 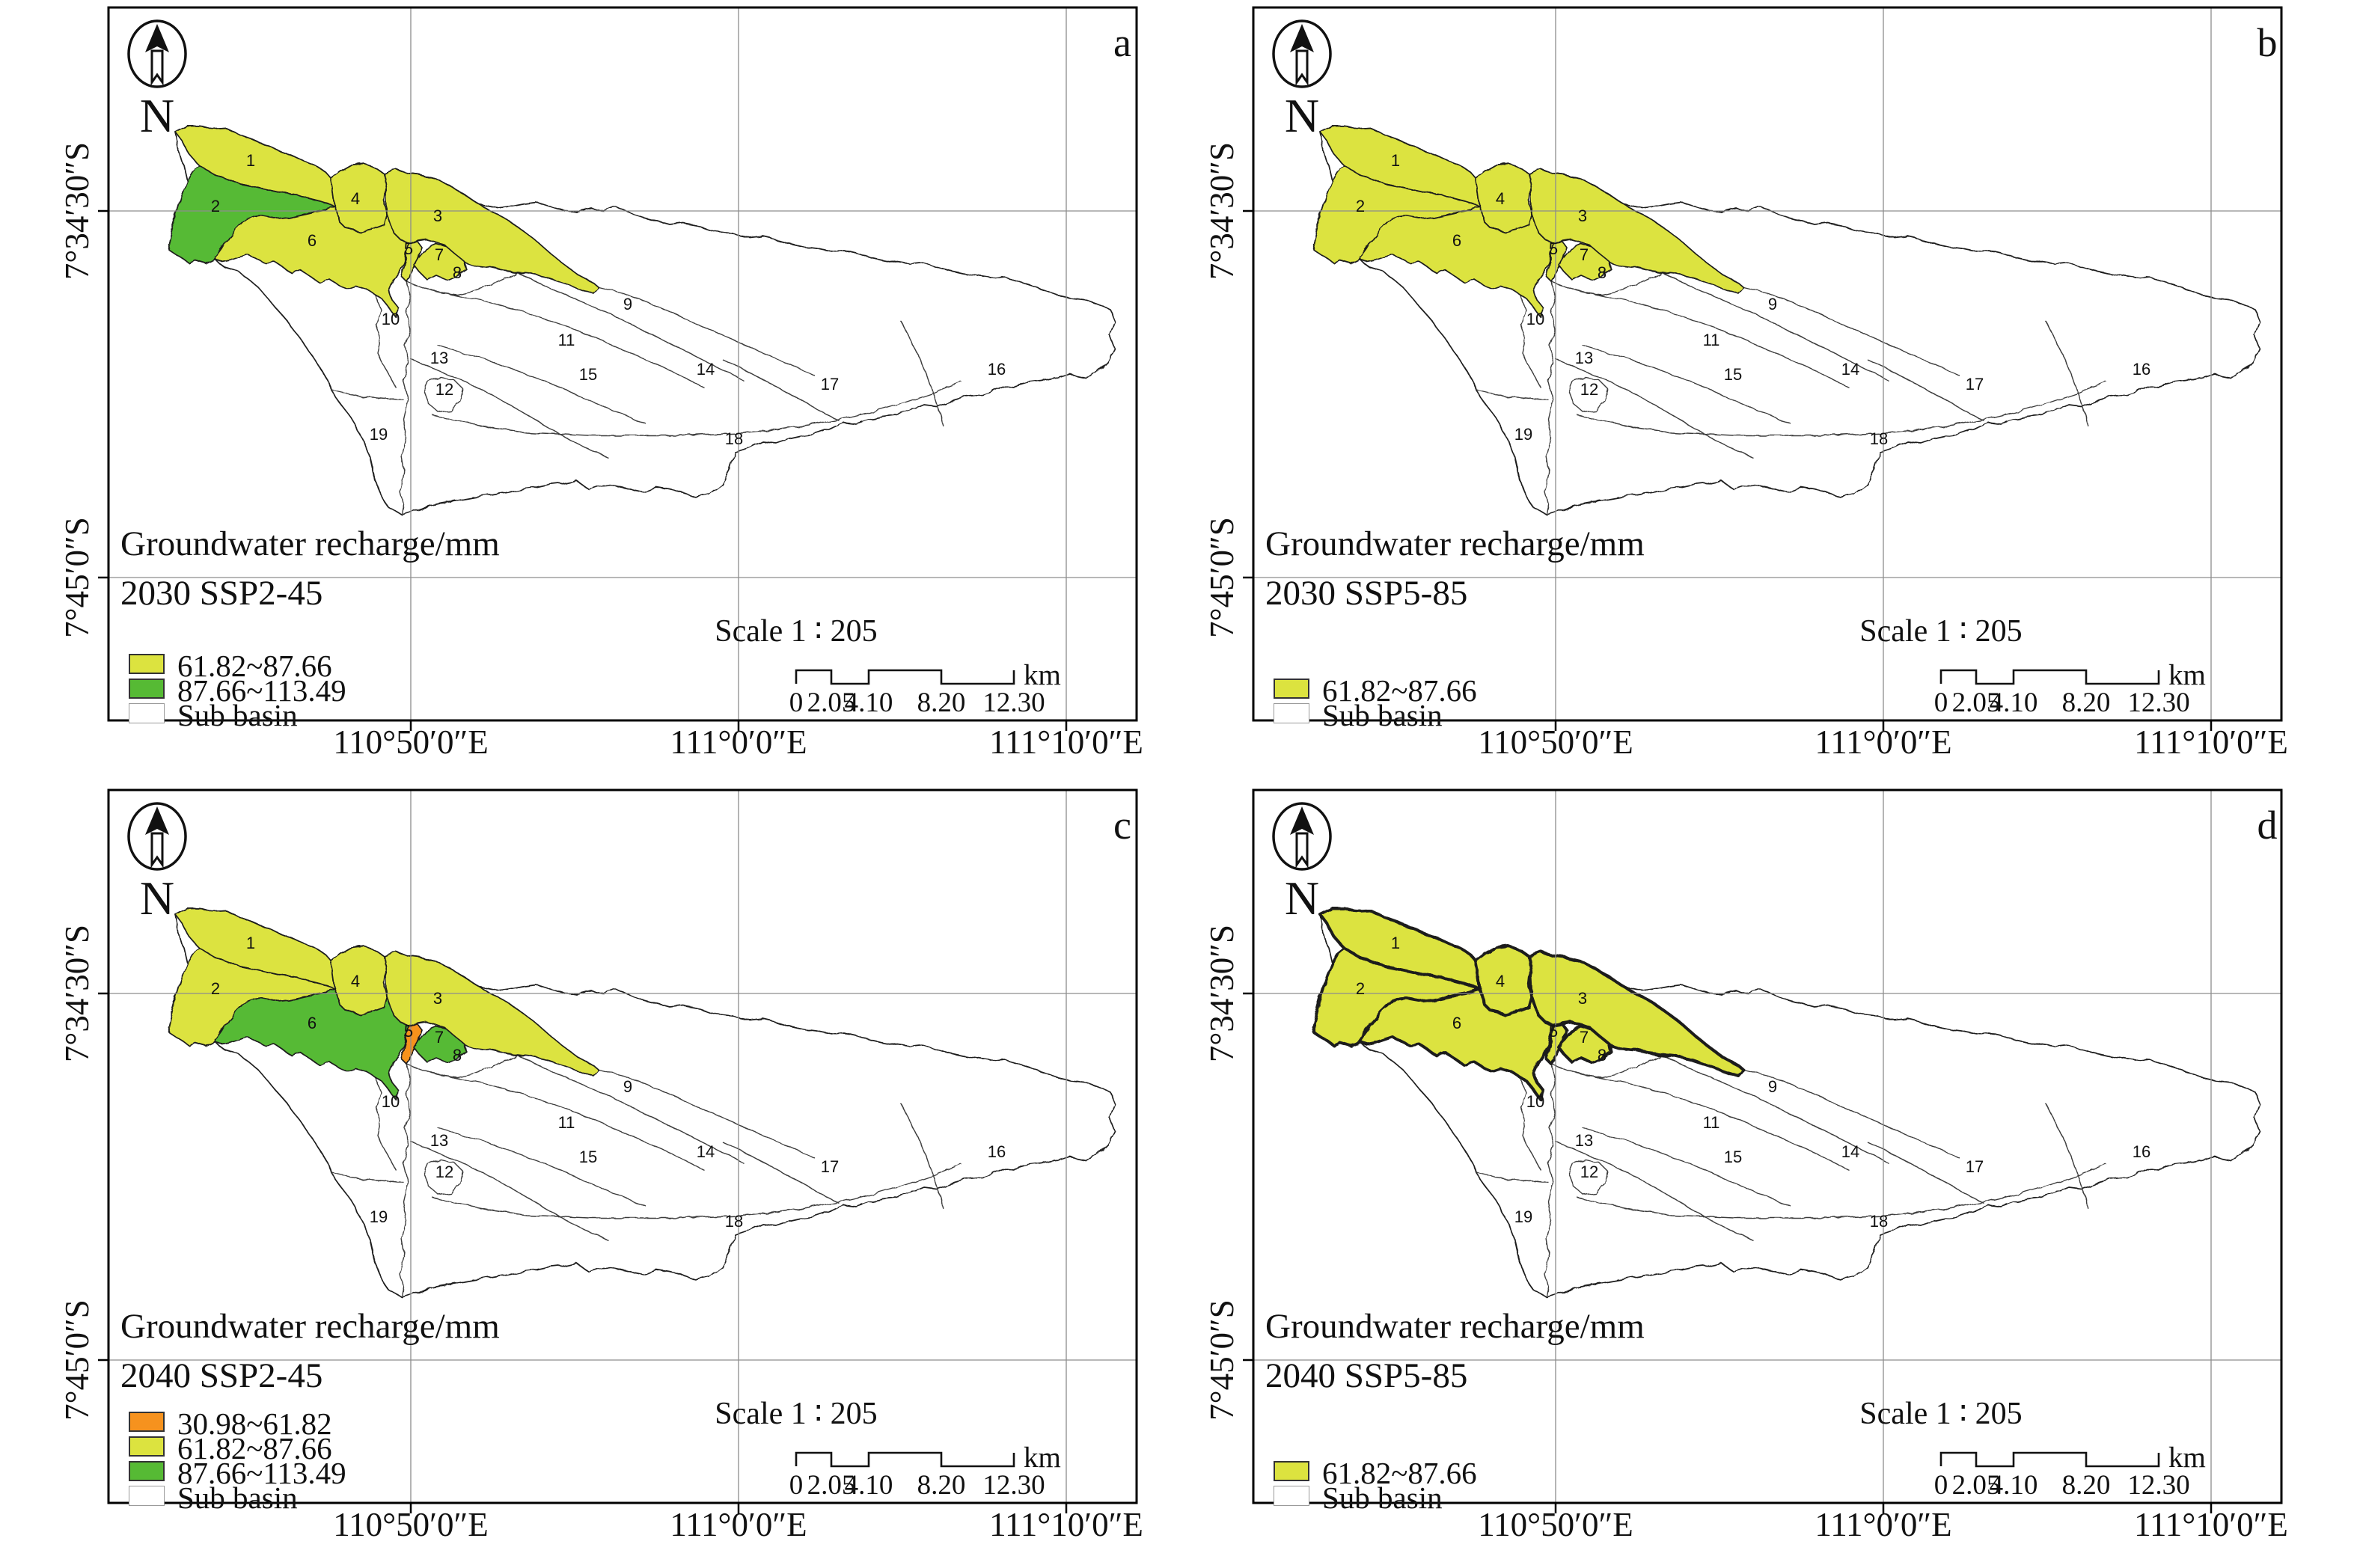 I want to click on subbasin-number-12: 12, so click(x=1589, y=1172).